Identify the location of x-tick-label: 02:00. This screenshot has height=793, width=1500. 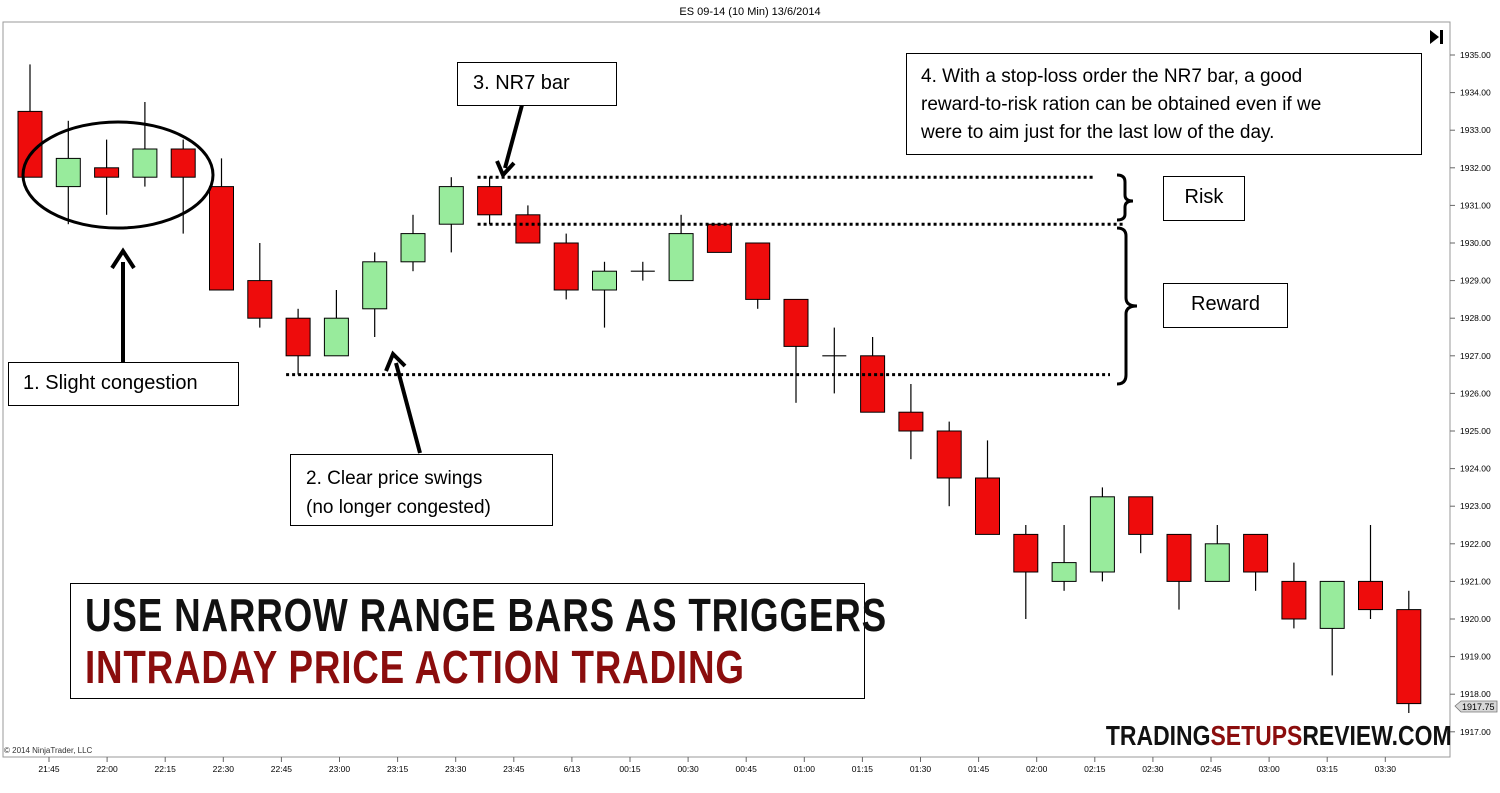
(1037, 769).